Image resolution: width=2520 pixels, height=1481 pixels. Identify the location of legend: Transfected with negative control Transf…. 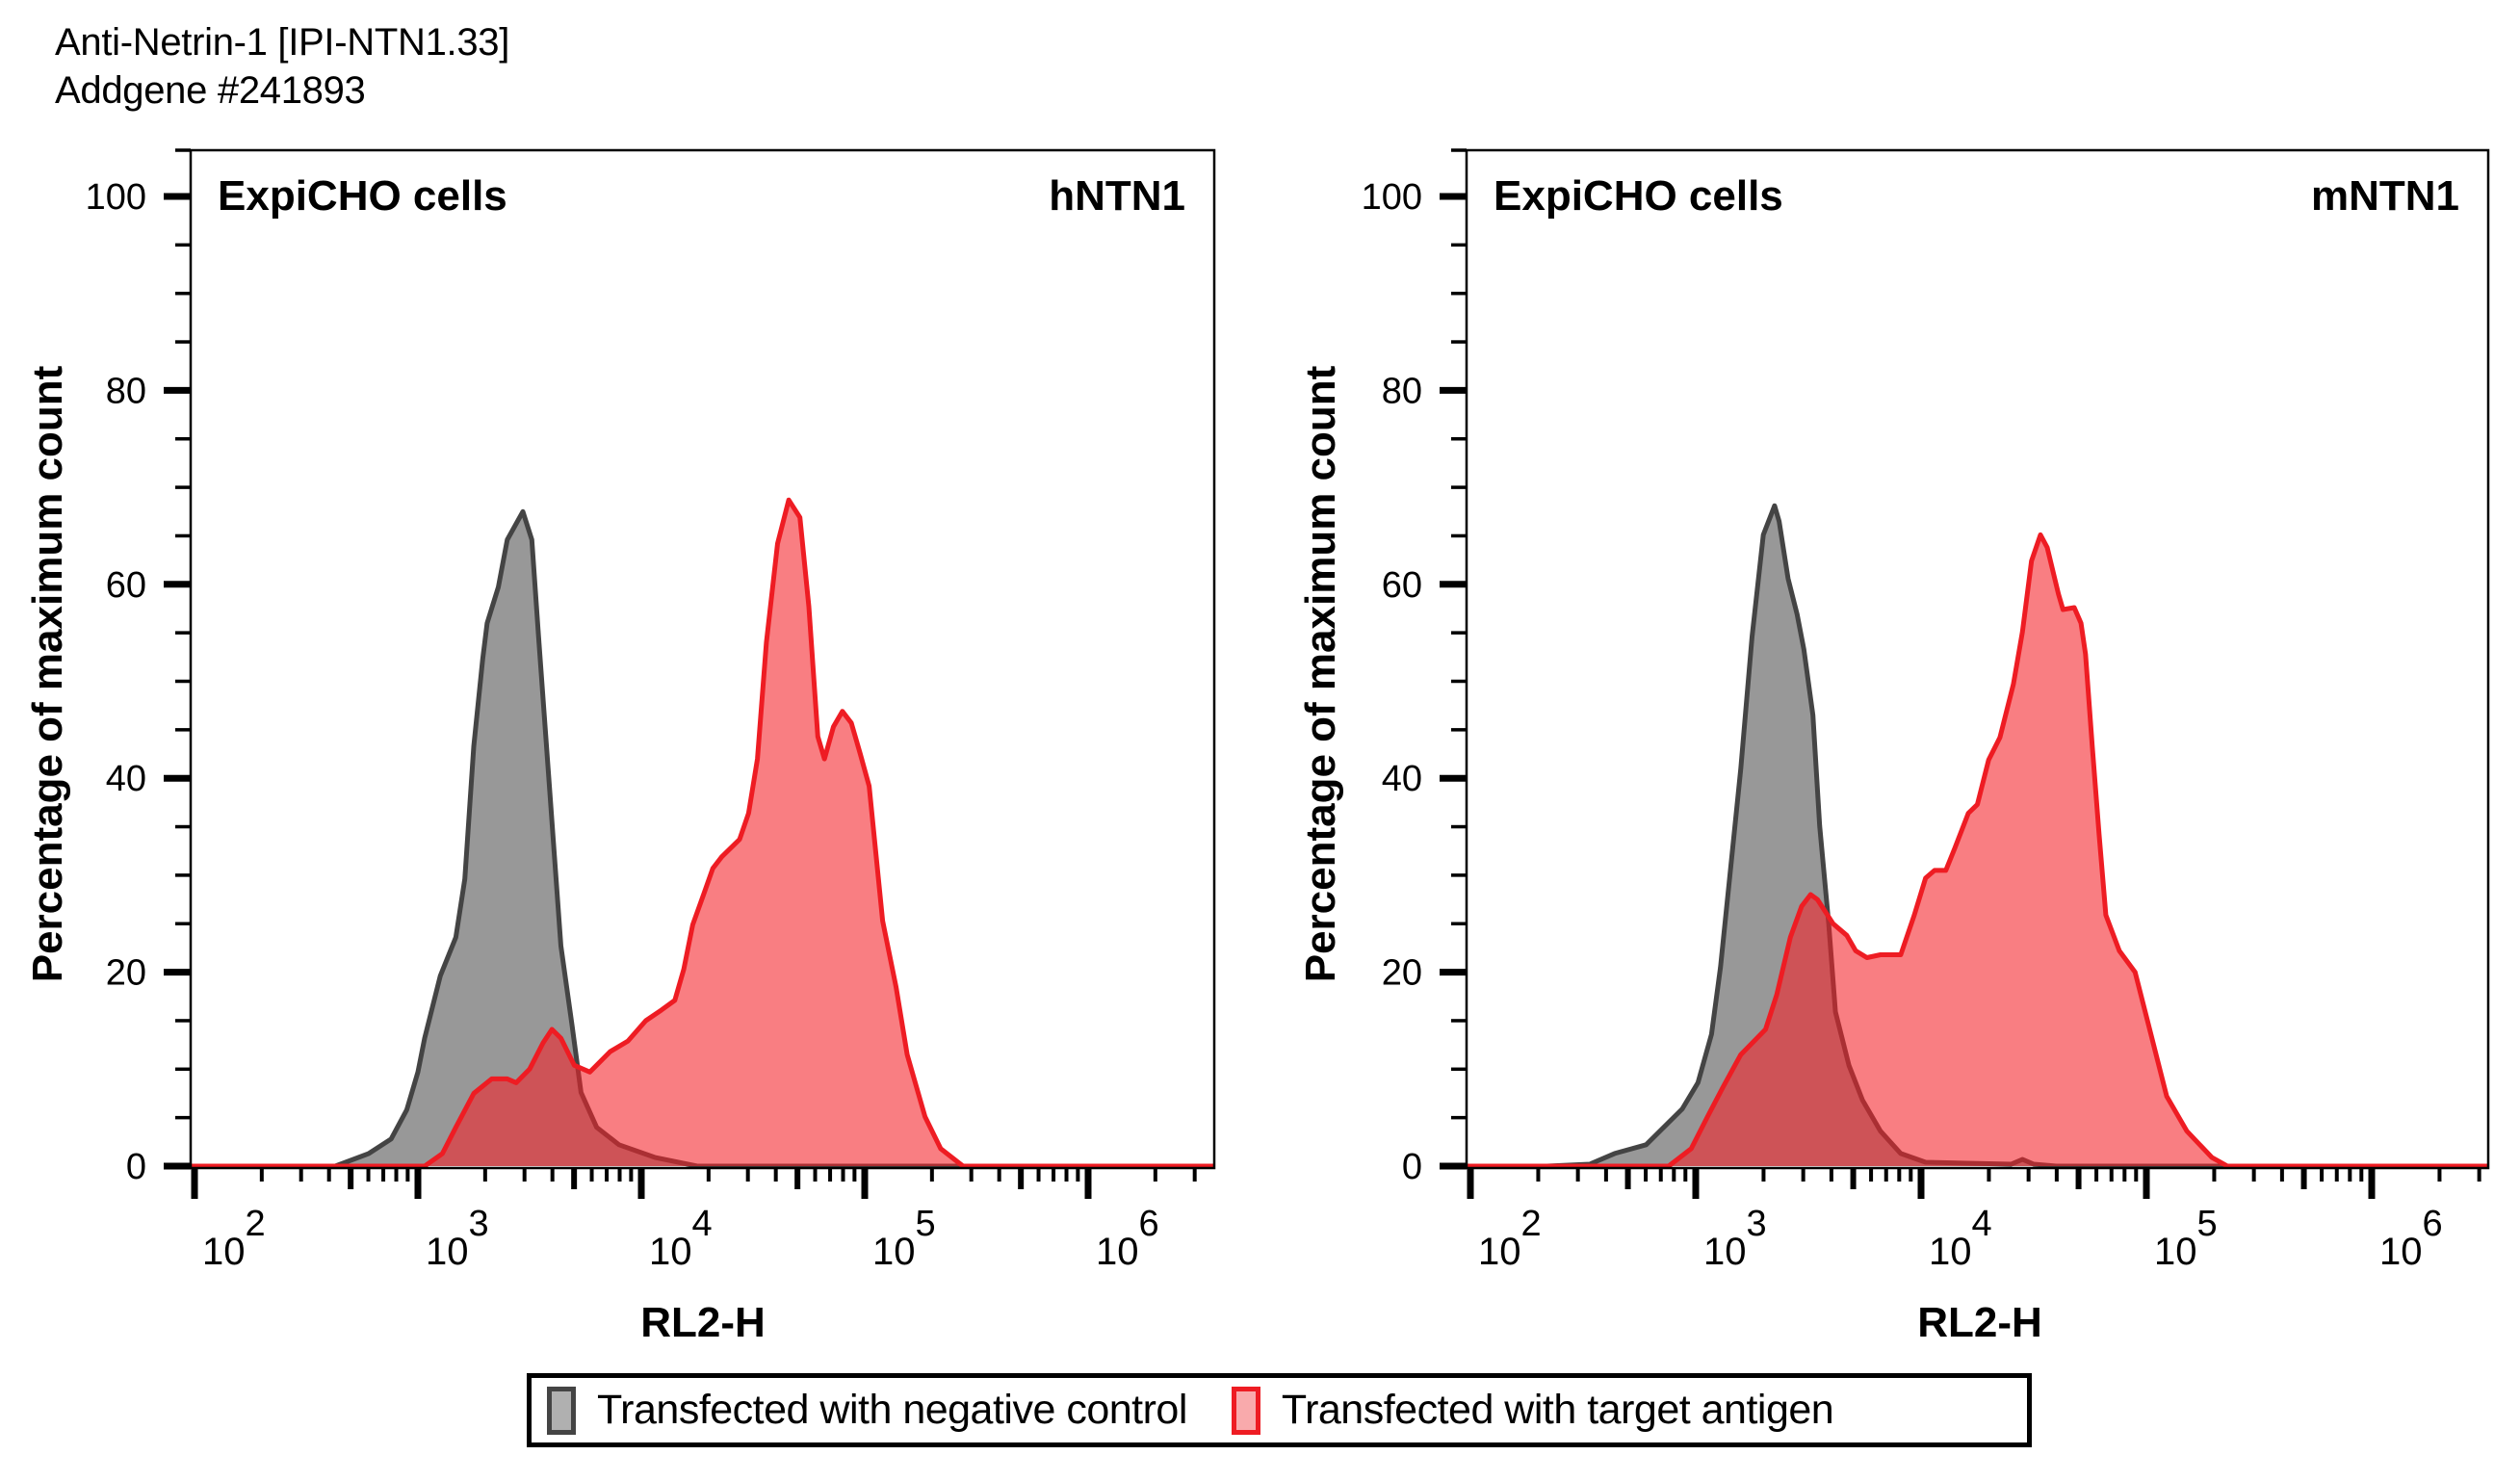
(1280, 1410).